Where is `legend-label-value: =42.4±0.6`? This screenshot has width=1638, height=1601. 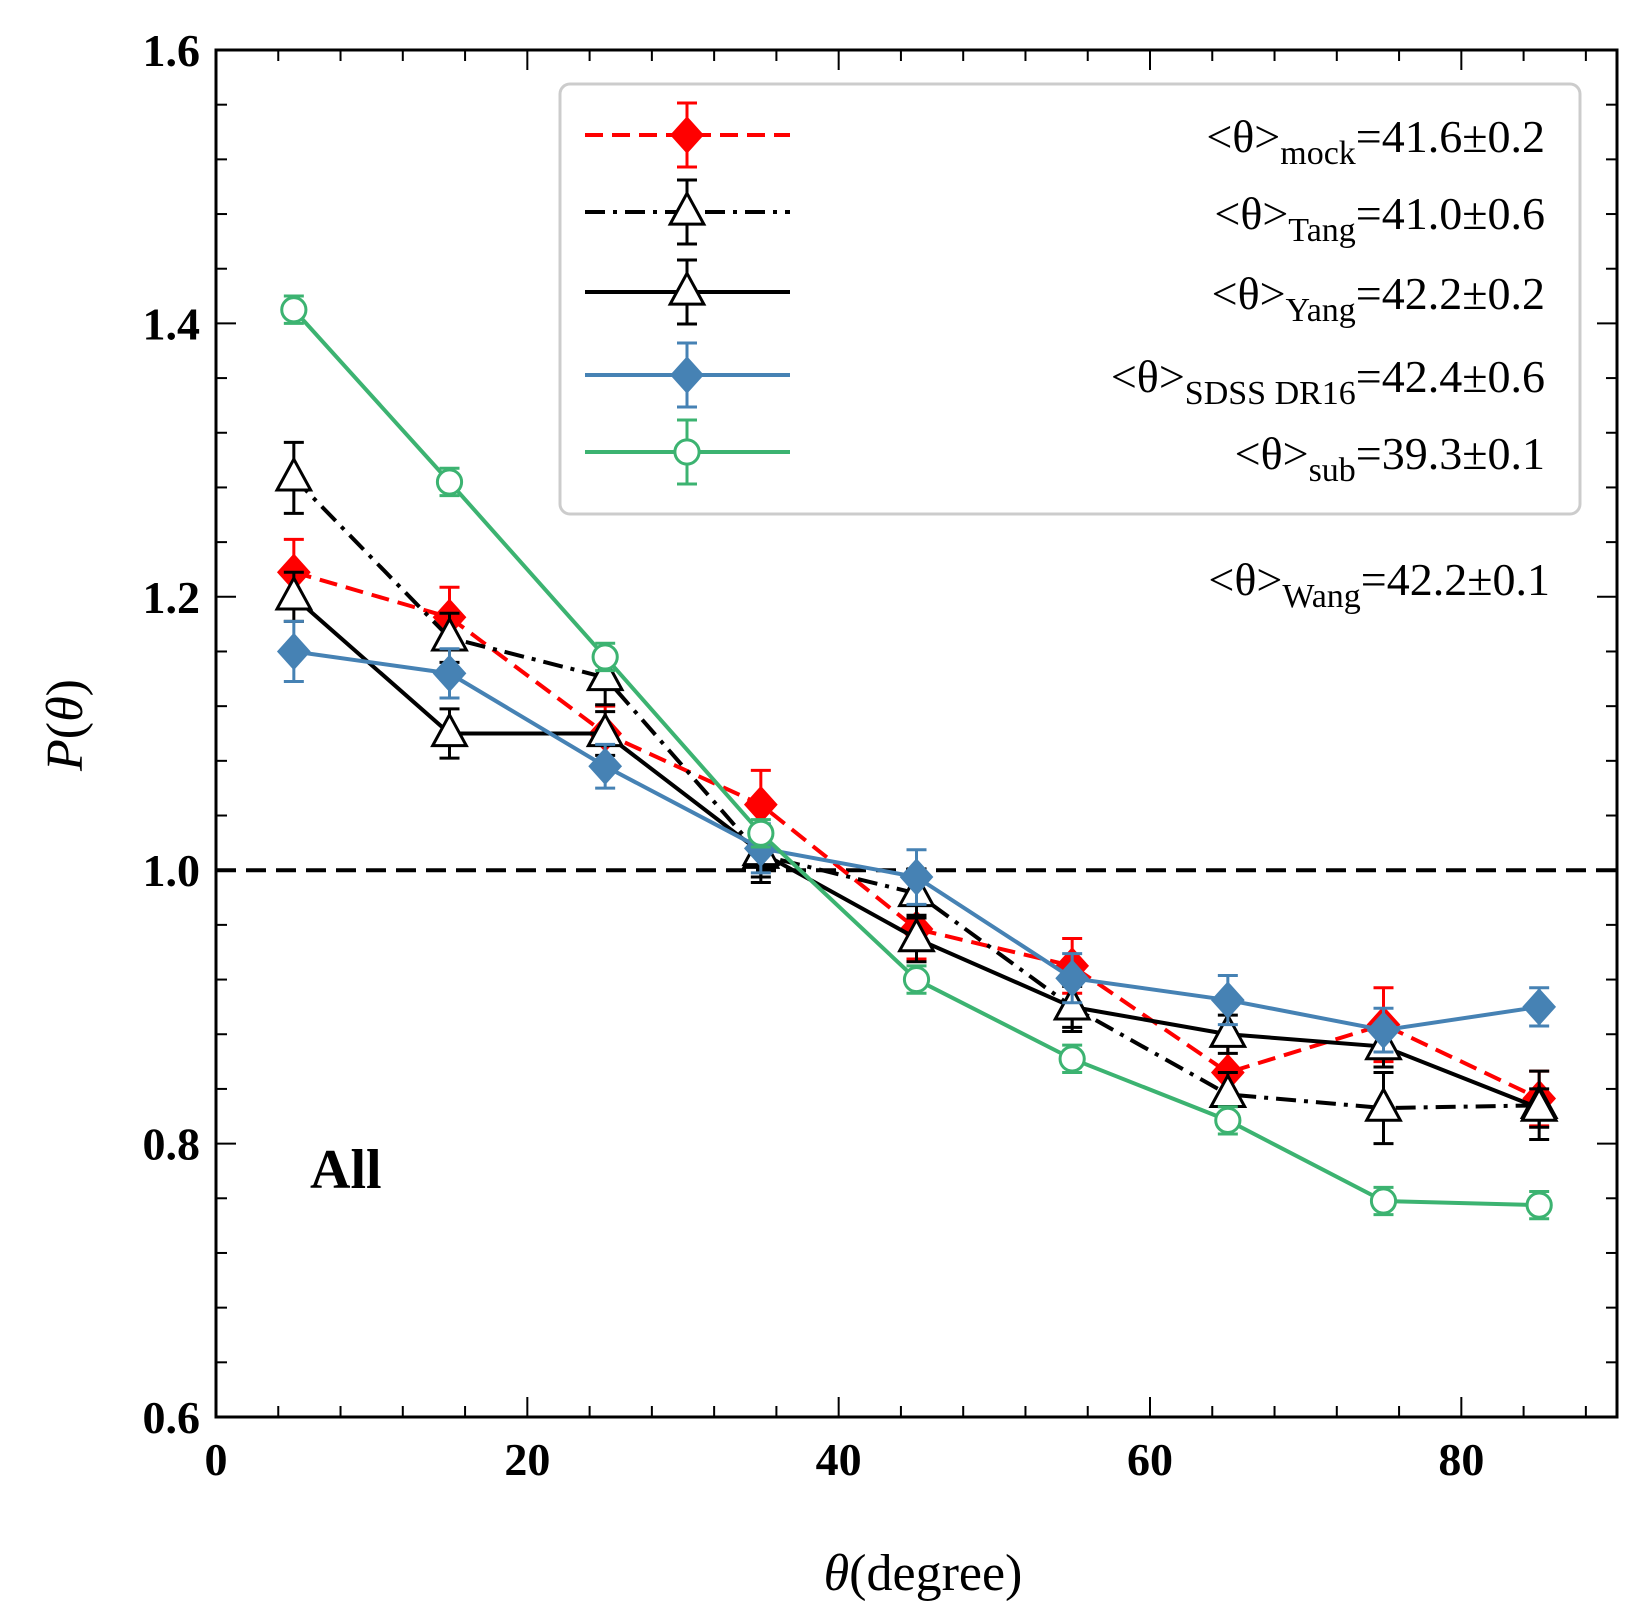 legend-label-value: =42.4±0.6 is located at coordinates (1450, 376).